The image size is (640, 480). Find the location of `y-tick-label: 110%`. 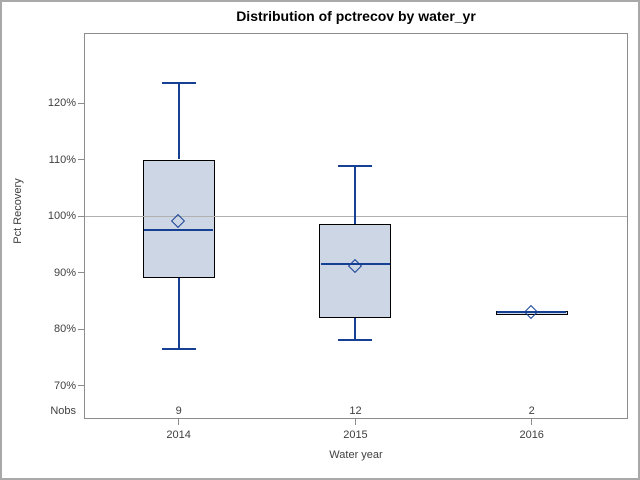

y-tick-label: 110% is located at coordinates (62, 159).